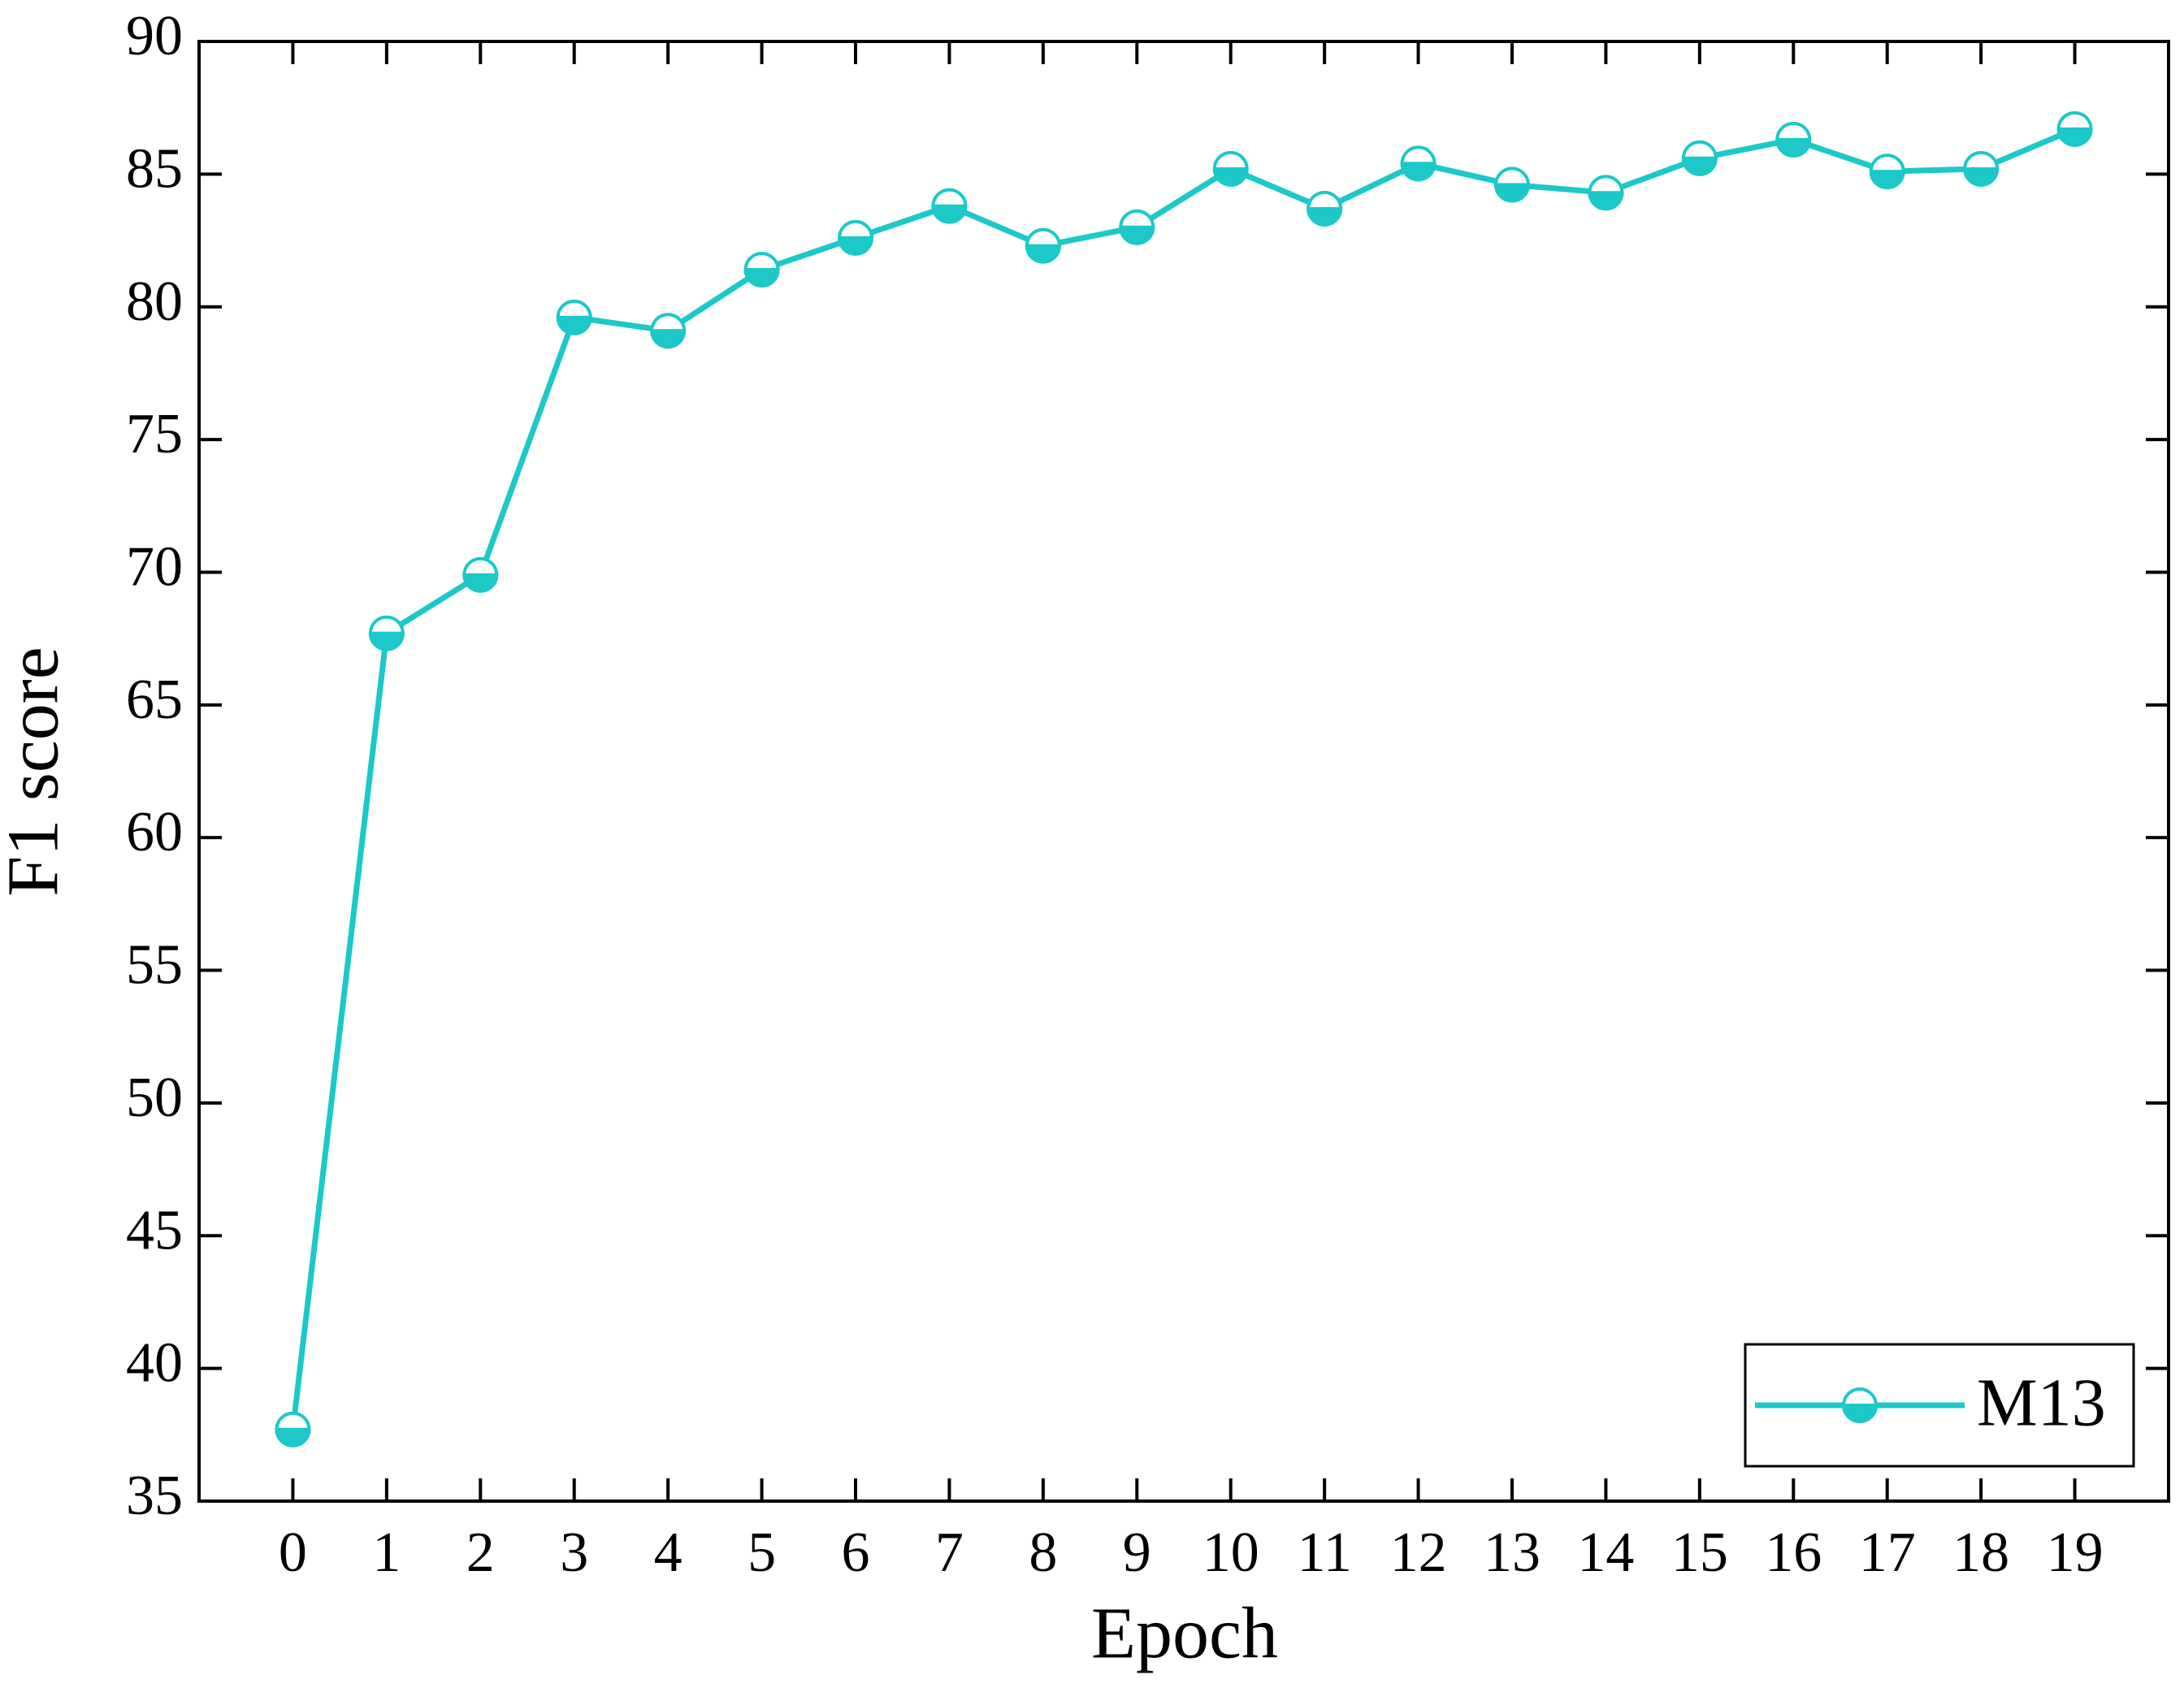 The image size is (2184, 1705). I want to click on legend-marker, so click(1859, 1405).